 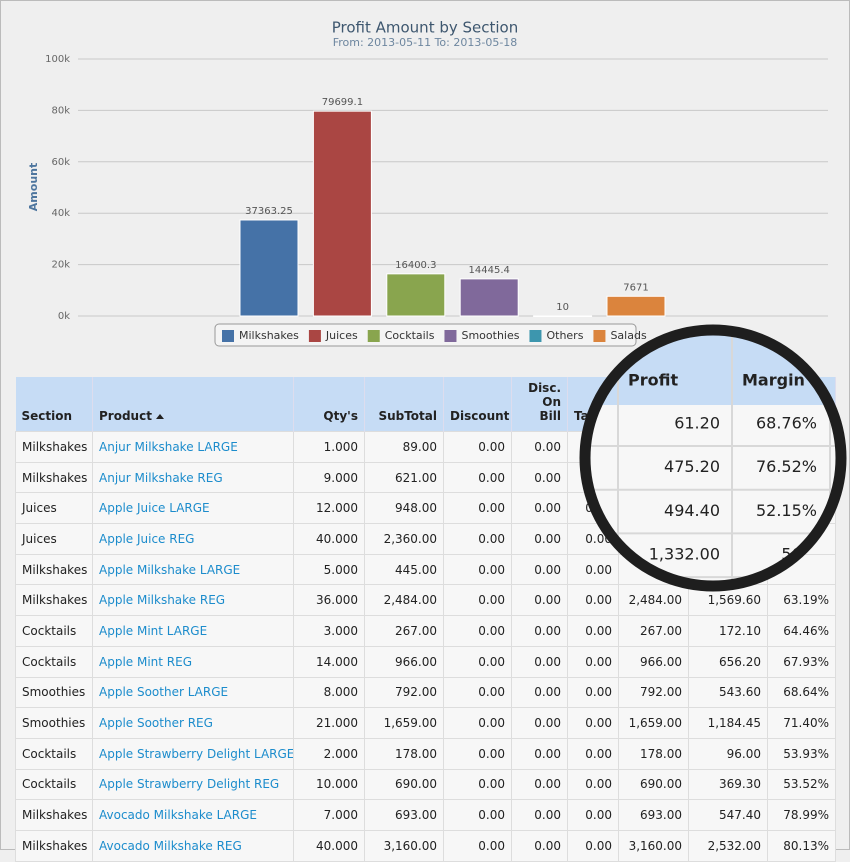 I want to click on table-cell: 63.19%, so click(x=801, y=600).